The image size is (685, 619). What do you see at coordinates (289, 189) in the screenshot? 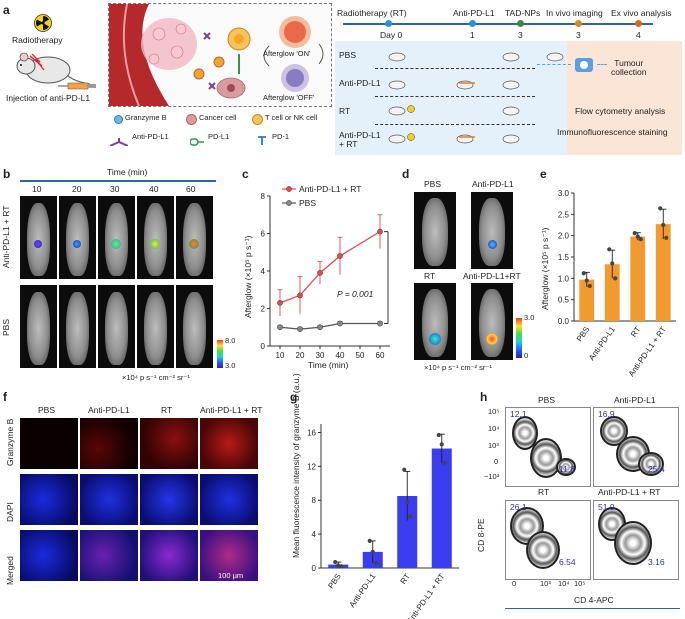
I see `c-legend-marker` at bounding box center [289, 189].